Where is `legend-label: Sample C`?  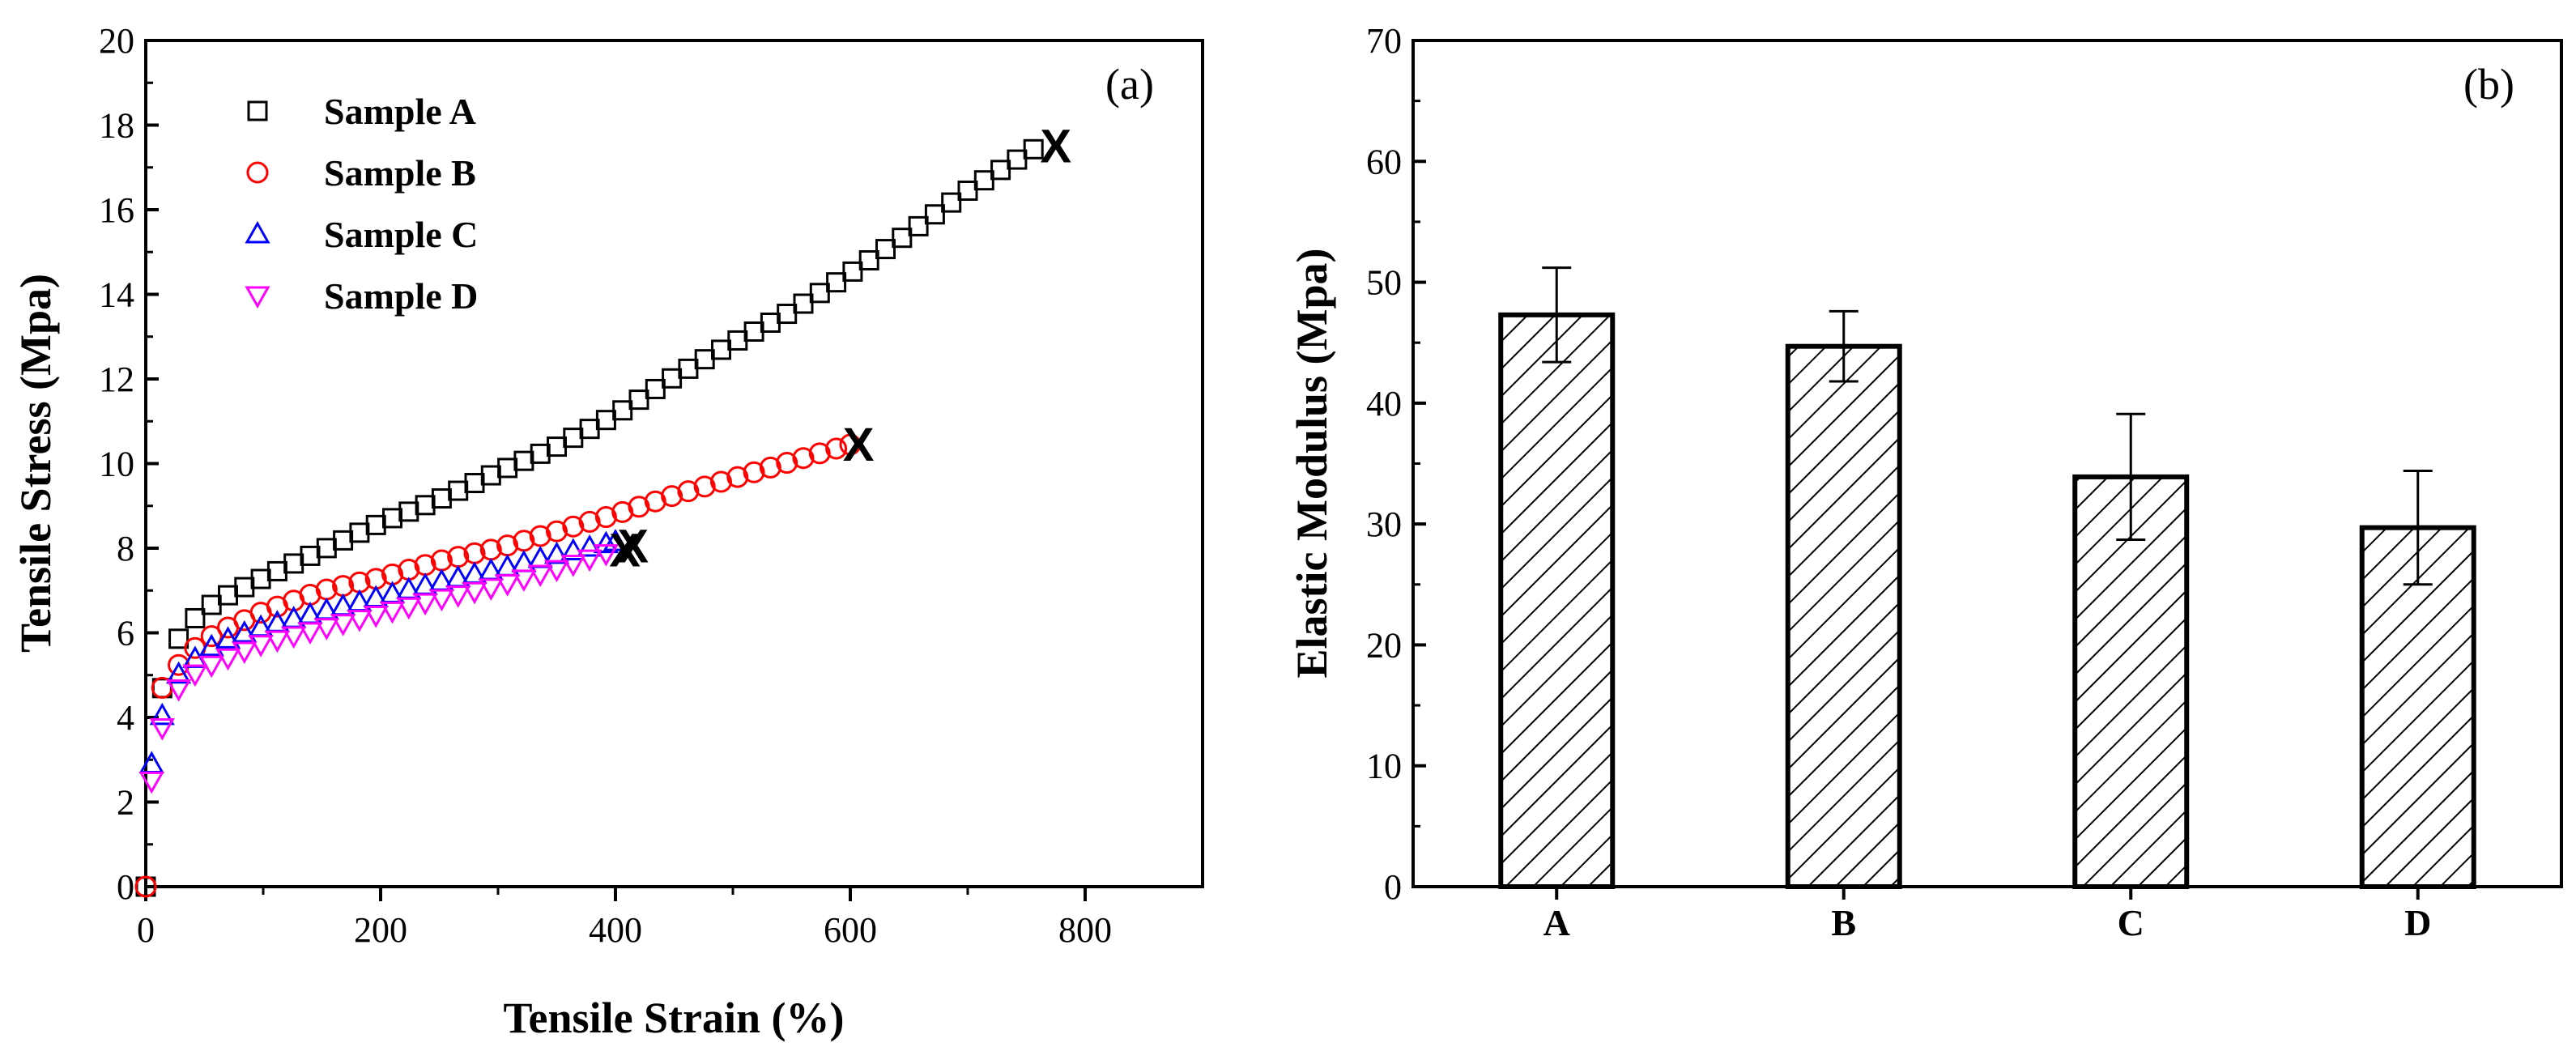 legend-label: Sample C is located at coordinates (401, 234).